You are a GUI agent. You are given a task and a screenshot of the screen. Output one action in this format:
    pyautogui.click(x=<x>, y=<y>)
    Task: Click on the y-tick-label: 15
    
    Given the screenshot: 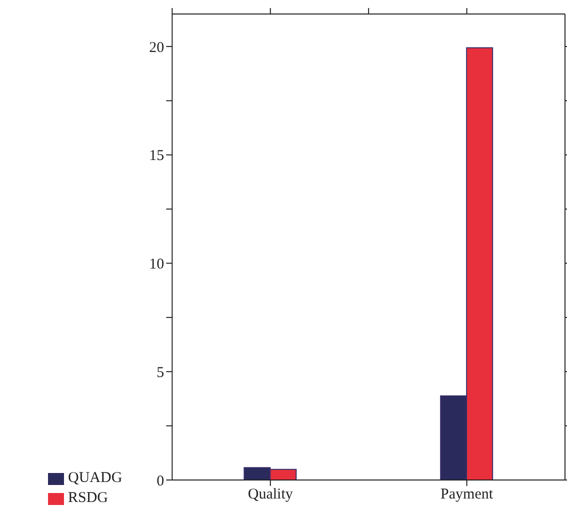 What is the action you would take?
    pyautogui.click(x=156, y=156)
    